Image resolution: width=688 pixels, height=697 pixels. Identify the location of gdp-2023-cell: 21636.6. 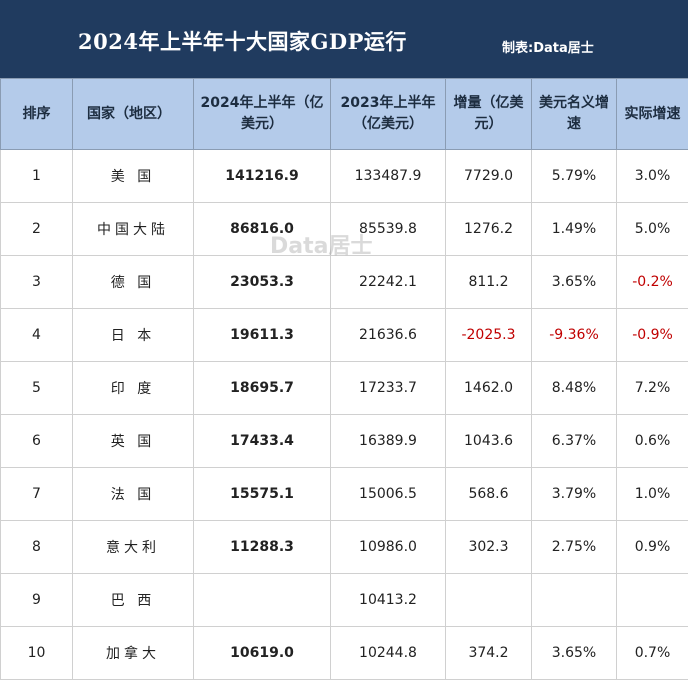
(388, 335).